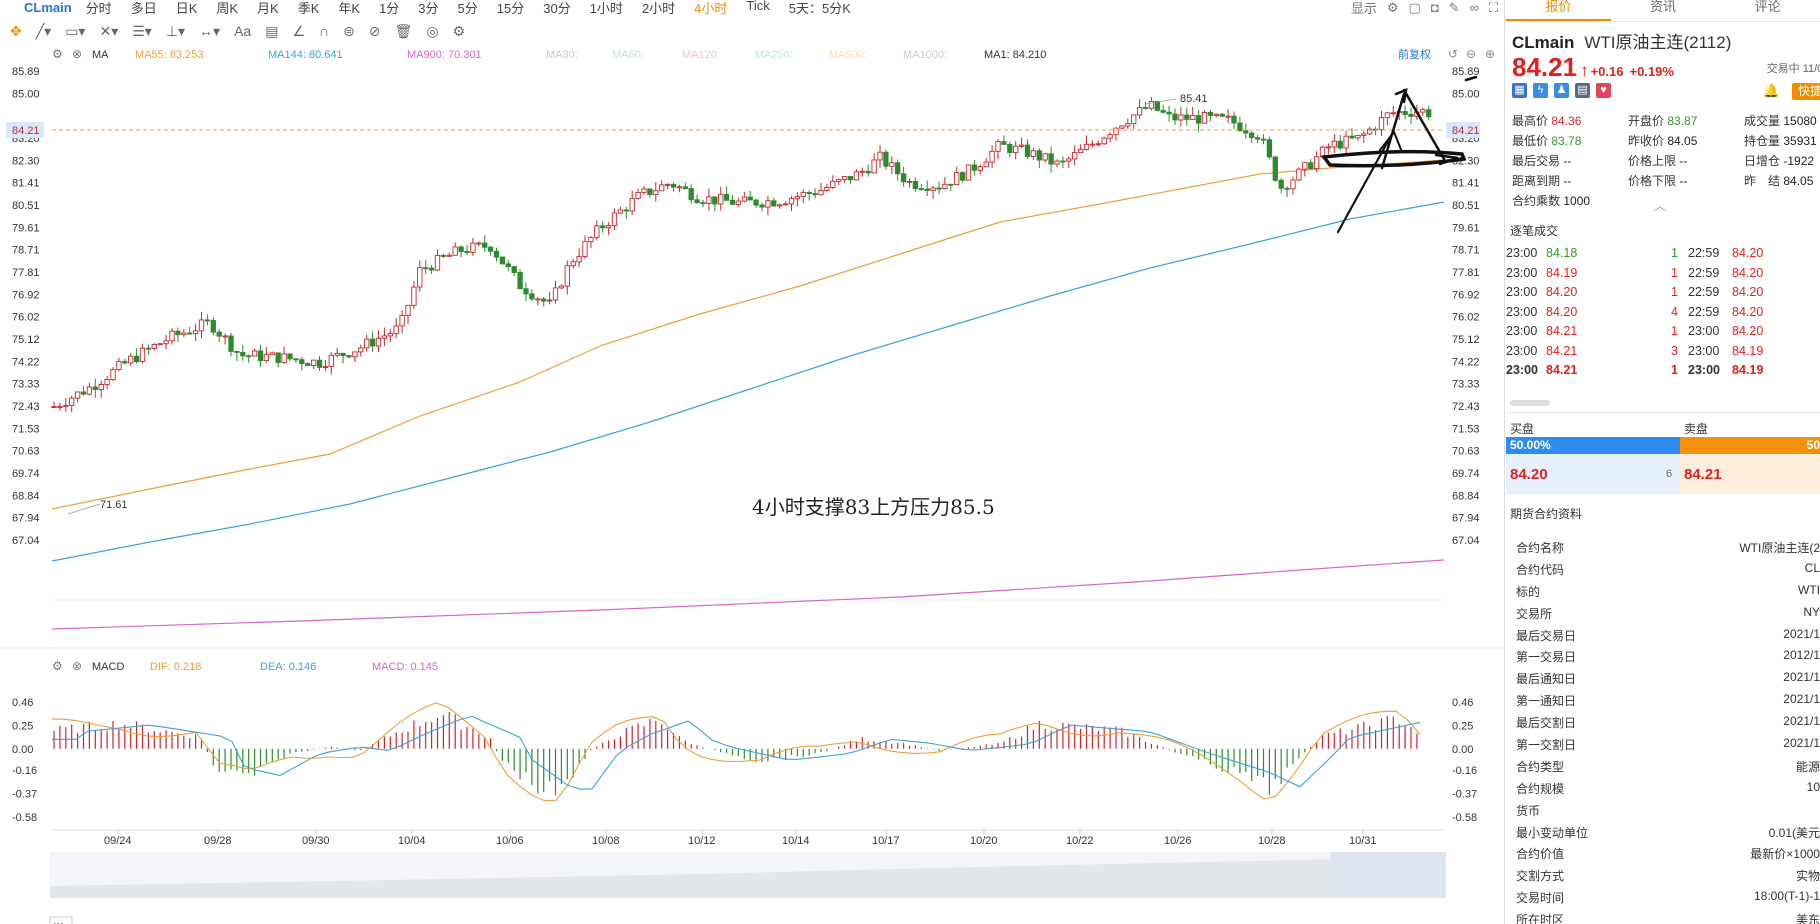 The height and width of the screenshot is (924, 1820). I want to click on macd-close-icon: ⊗, so click(77, 666).